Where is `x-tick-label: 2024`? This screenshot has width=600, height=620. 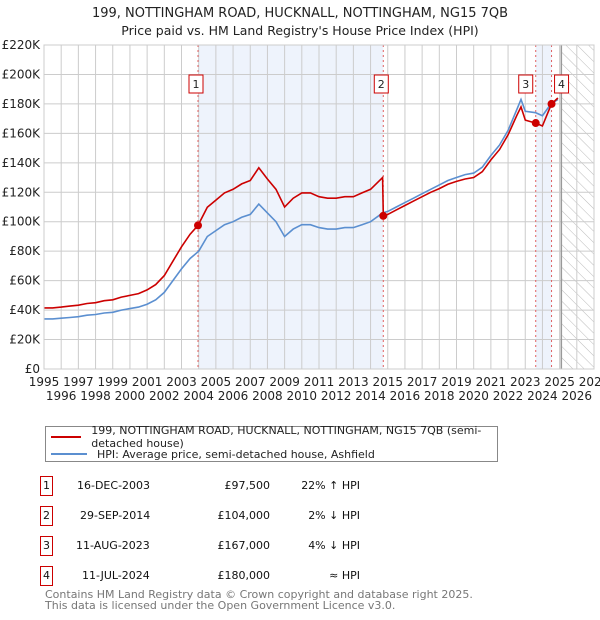 x-tick-label: 2024 is located at coordinates (542, 396).